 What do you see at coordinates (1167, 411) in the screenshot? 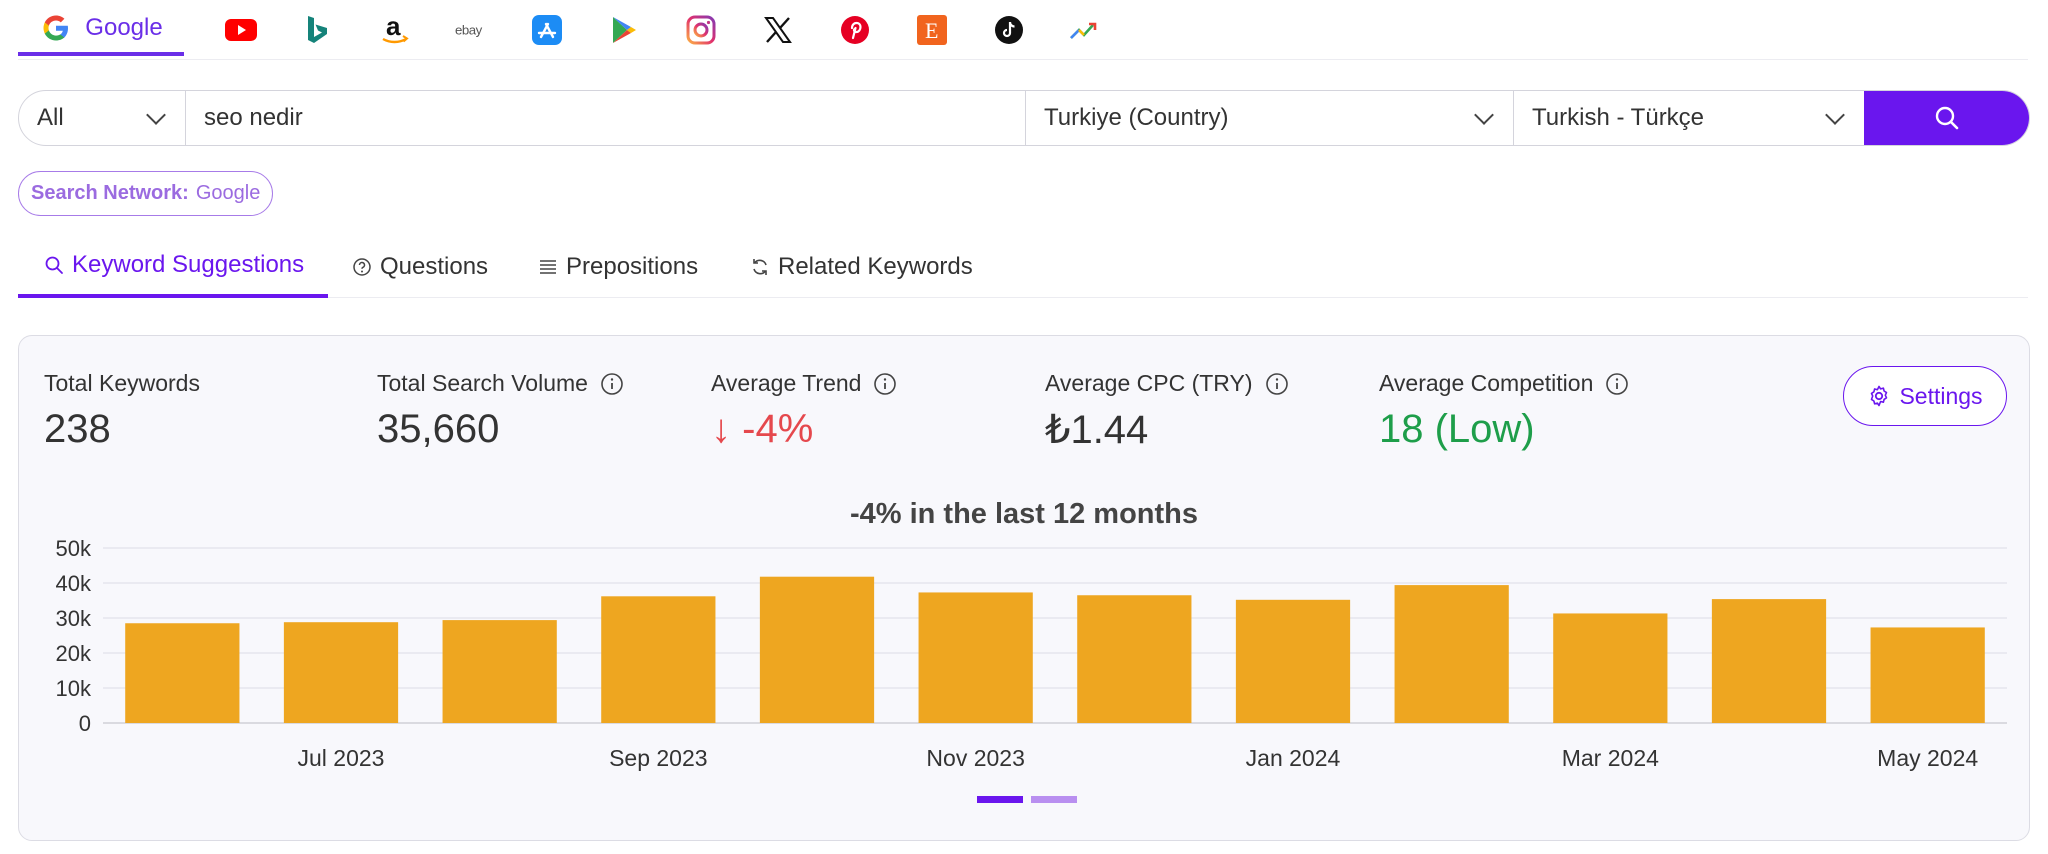
I see `stat-average-cpc: Average CPC (TRY) ₺1.44` at bounding box center [1167, 411].